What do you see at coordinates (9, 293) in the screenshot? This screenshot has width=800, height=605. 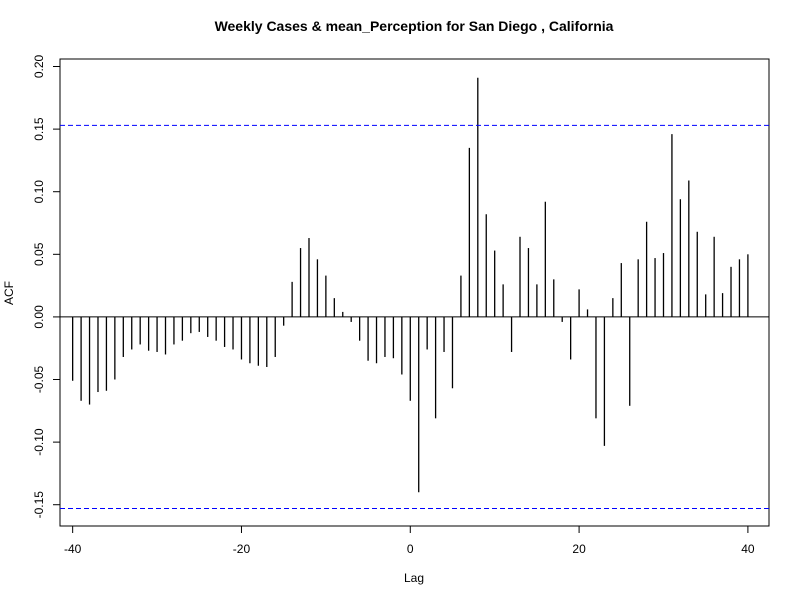 I see `y-axis-label: ACF` at bounding box center [9, 293].